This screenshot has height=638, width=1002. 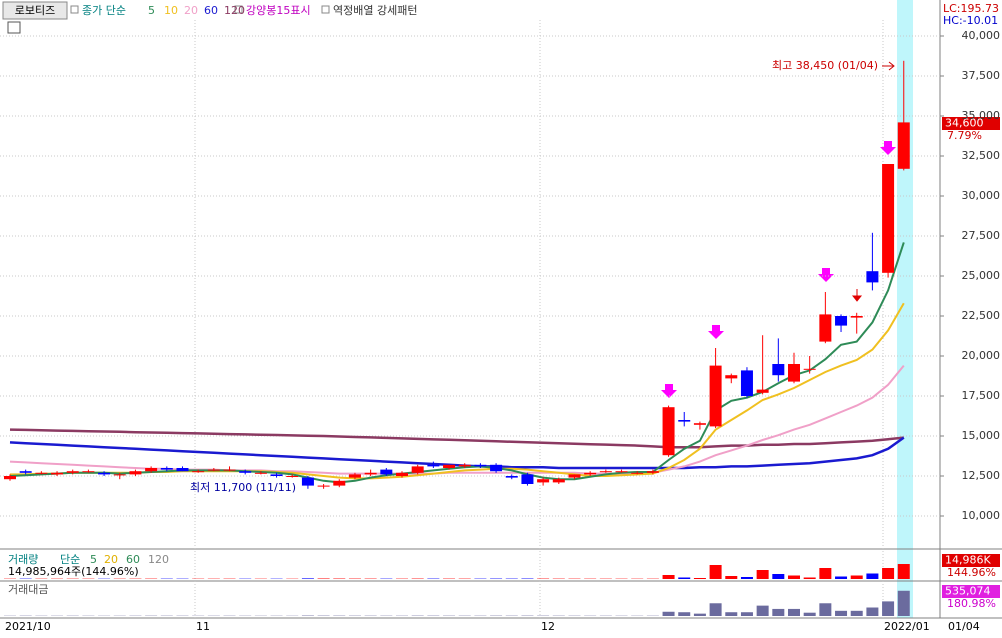 I want to click on x-label: 12, so click(x=548, y=626).